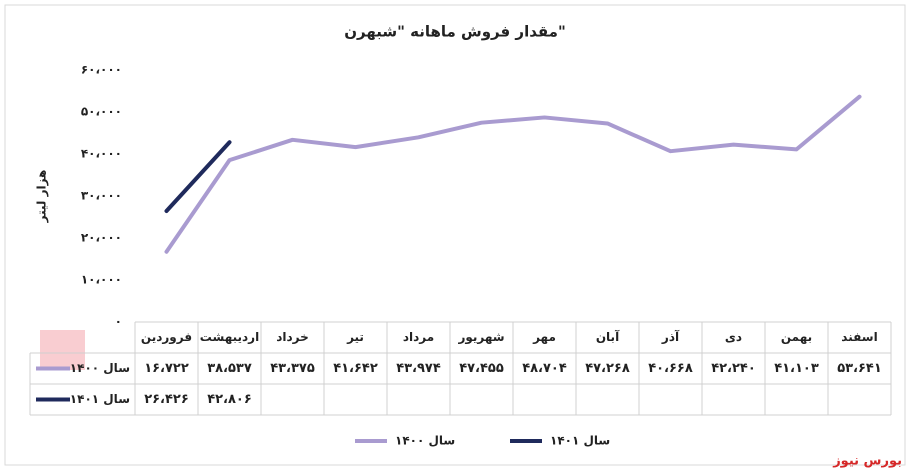 Image resolution: width=911 pixels, height=473 pixels. Describe the element at coordinates (118, 322) in the screenshot. I see `y-tick-label: ۰` at that location.